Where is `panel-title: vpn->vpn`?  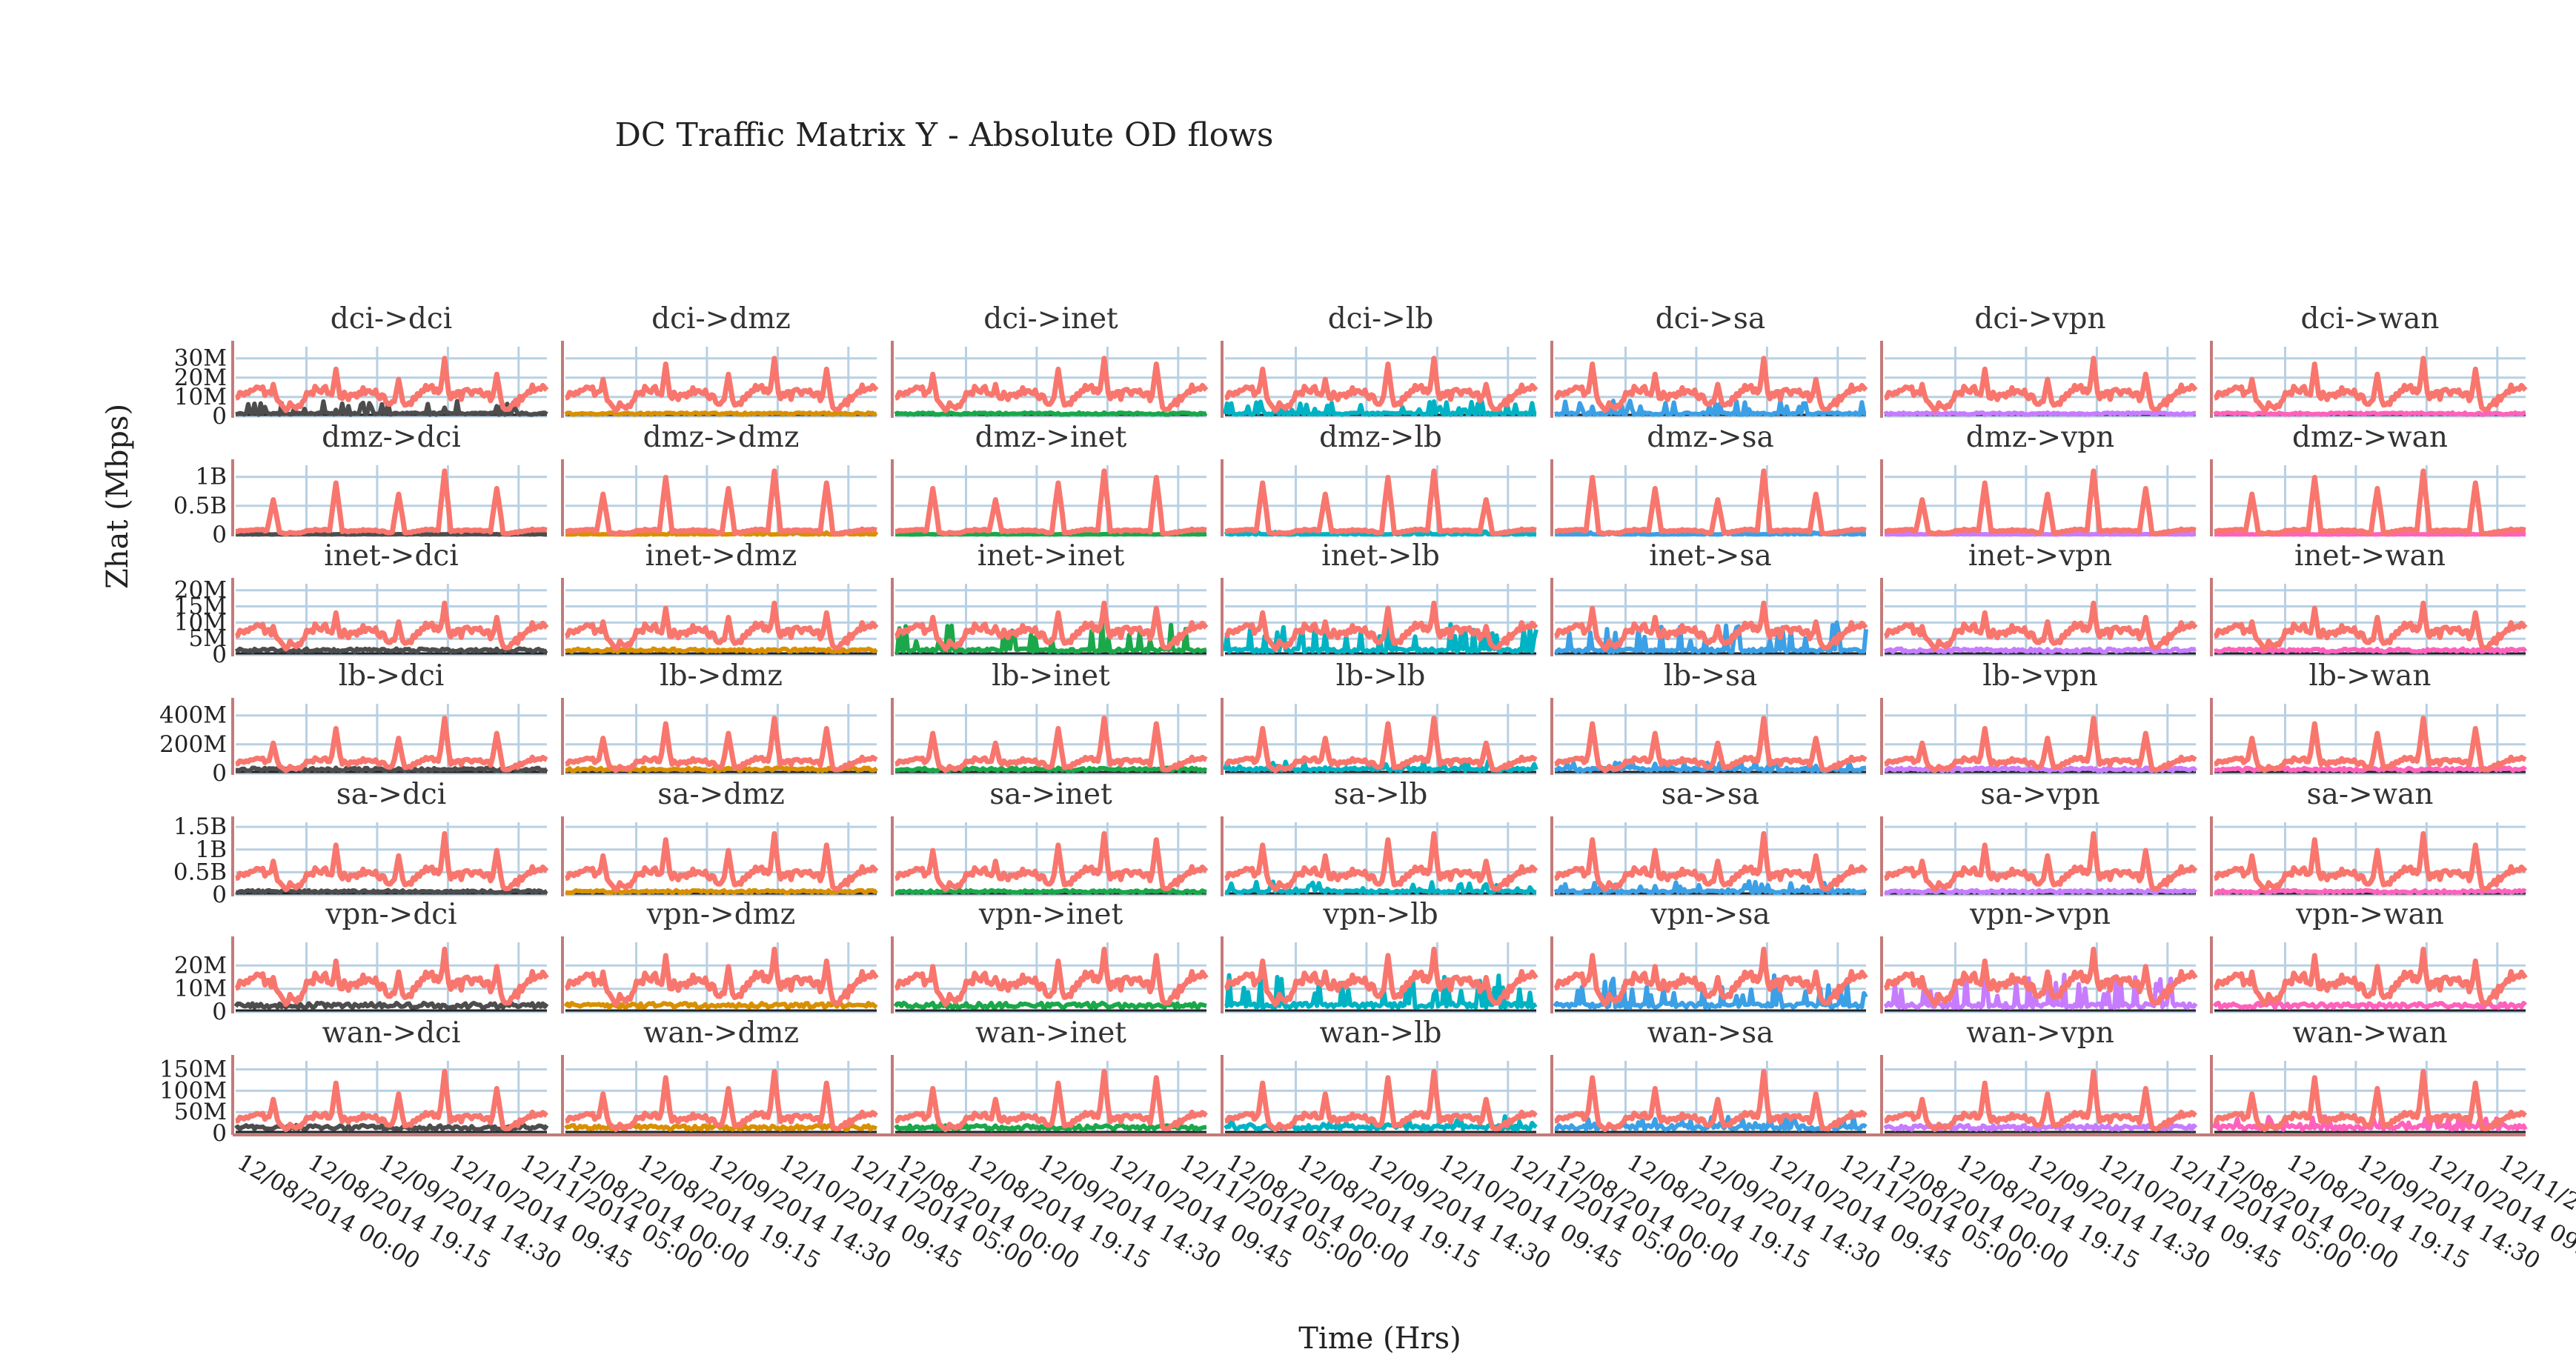
panel-title: vpn->vpn is located at coordinates (2040, 914).